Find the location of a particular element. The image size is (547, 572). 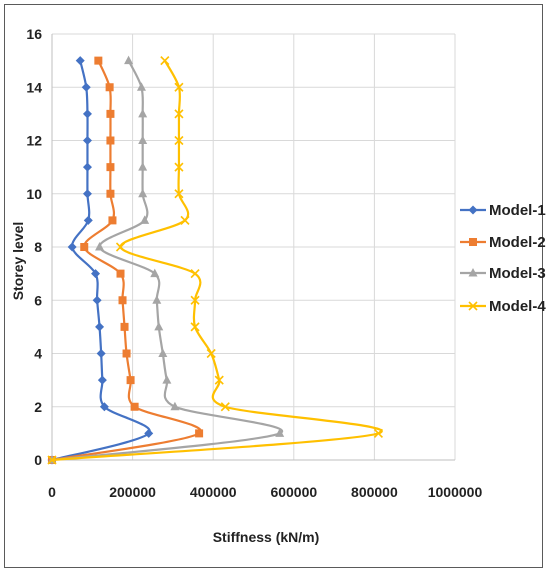

y-tick-label: 14 is located at coordinates (34, 87).